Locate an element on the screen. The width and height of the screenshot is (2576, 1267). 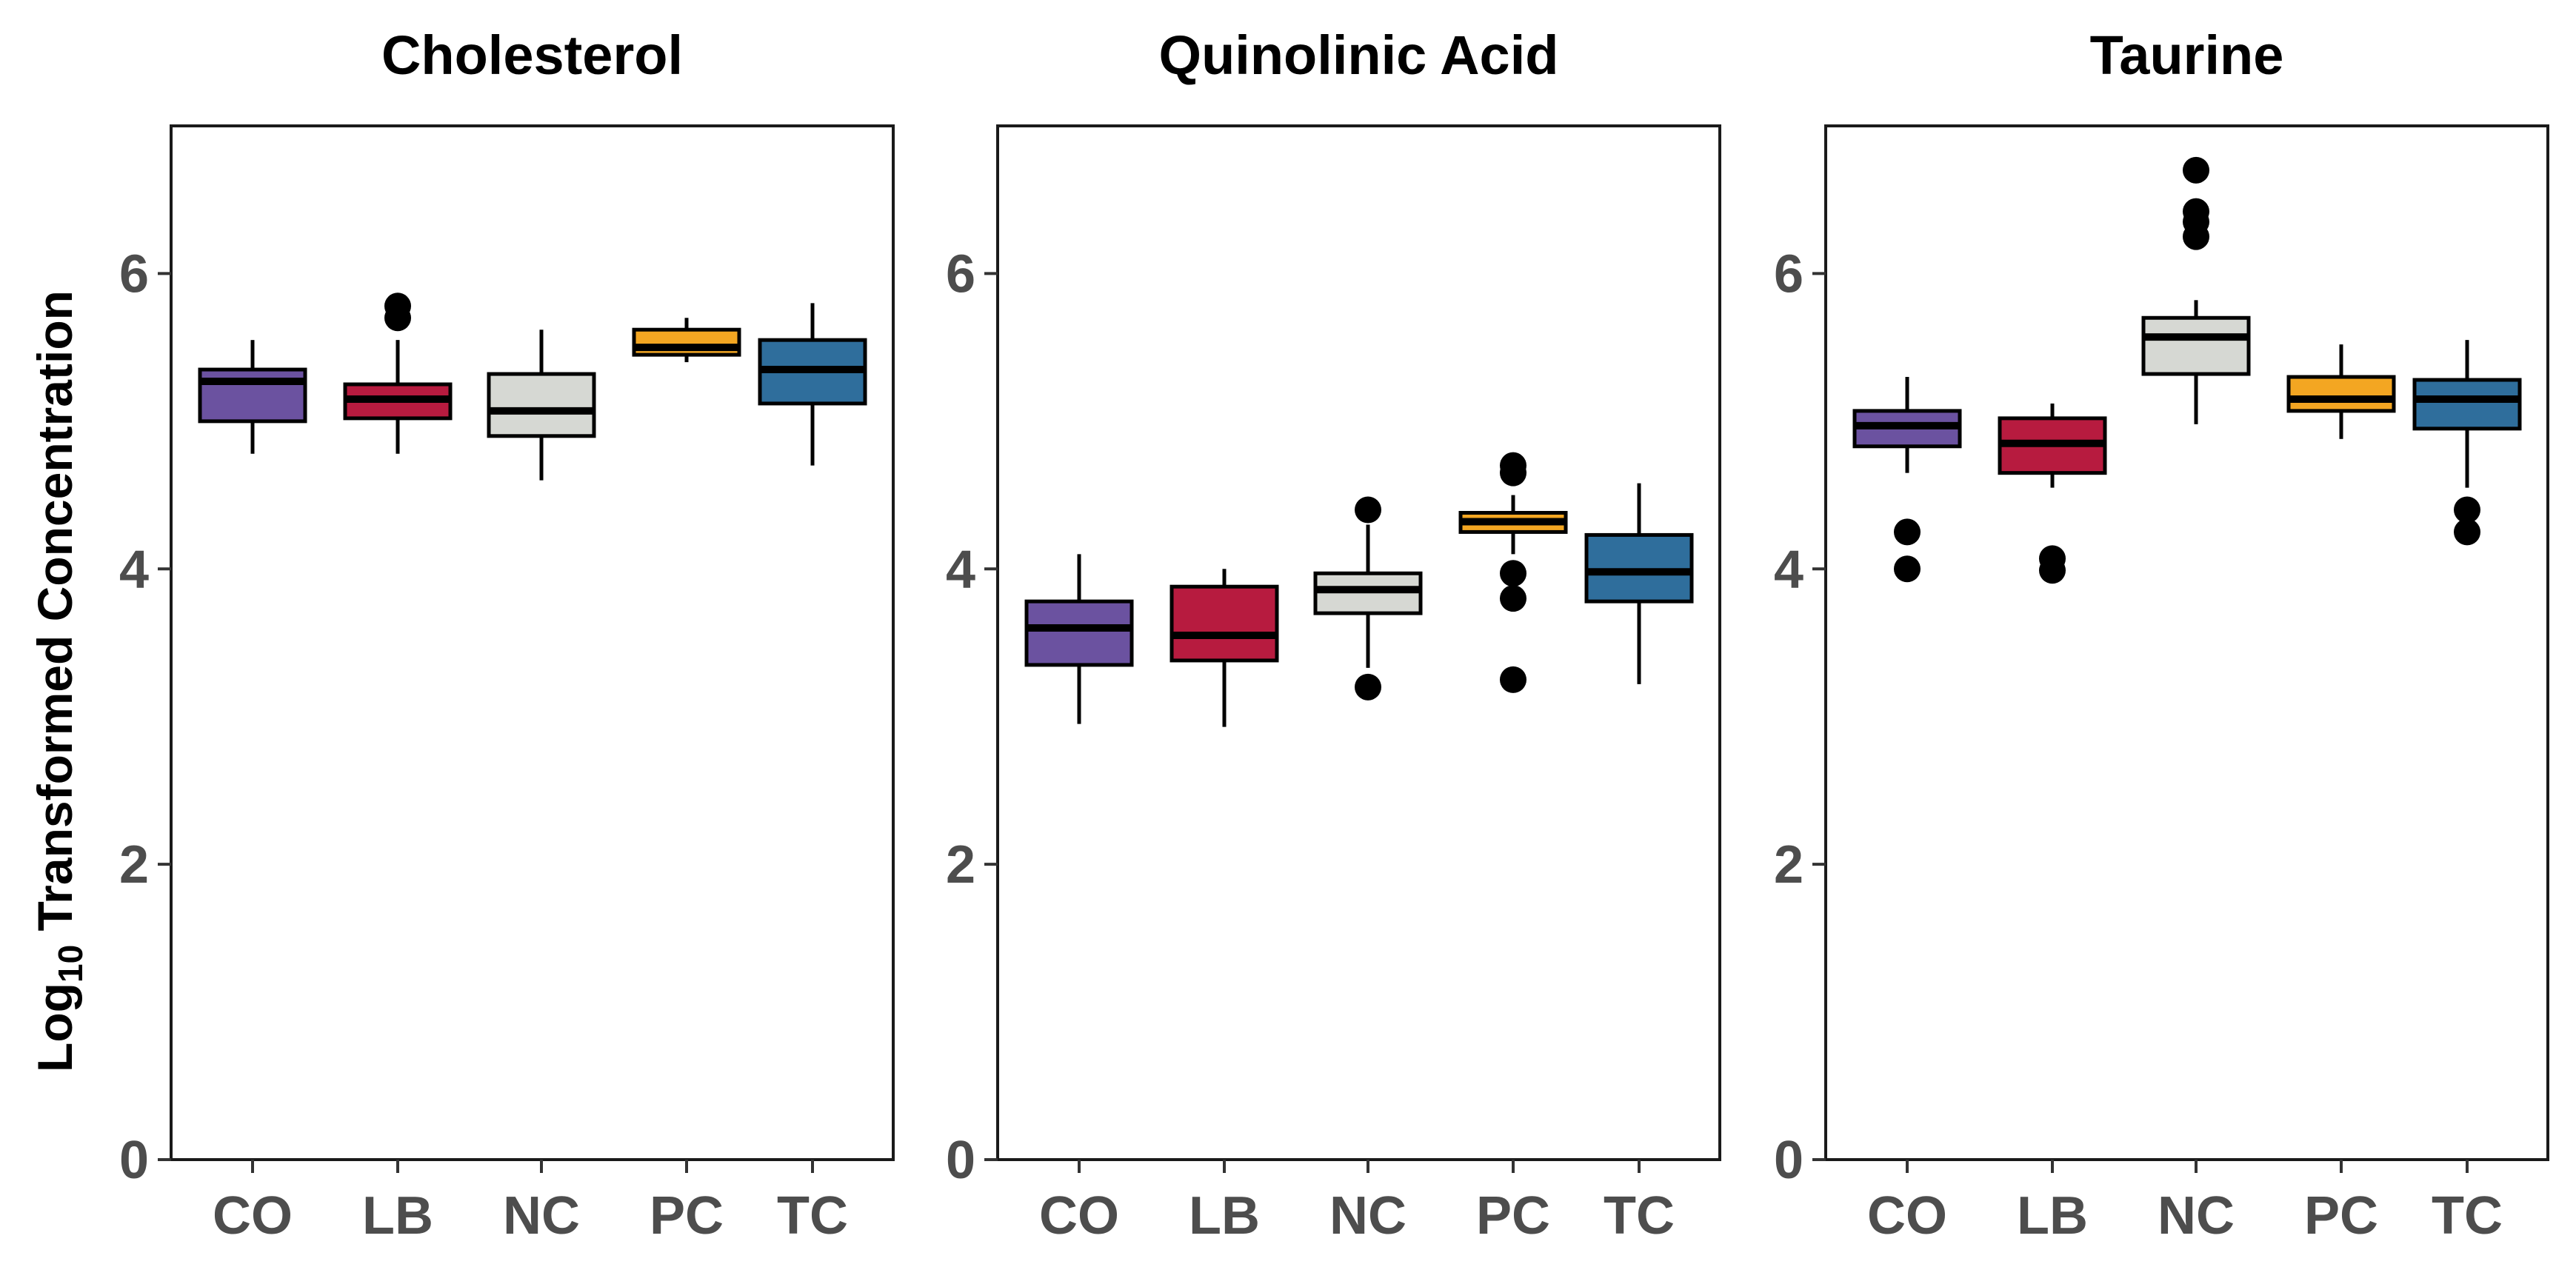
y-label-prefix: Log is located at coordinates (55, 1027).